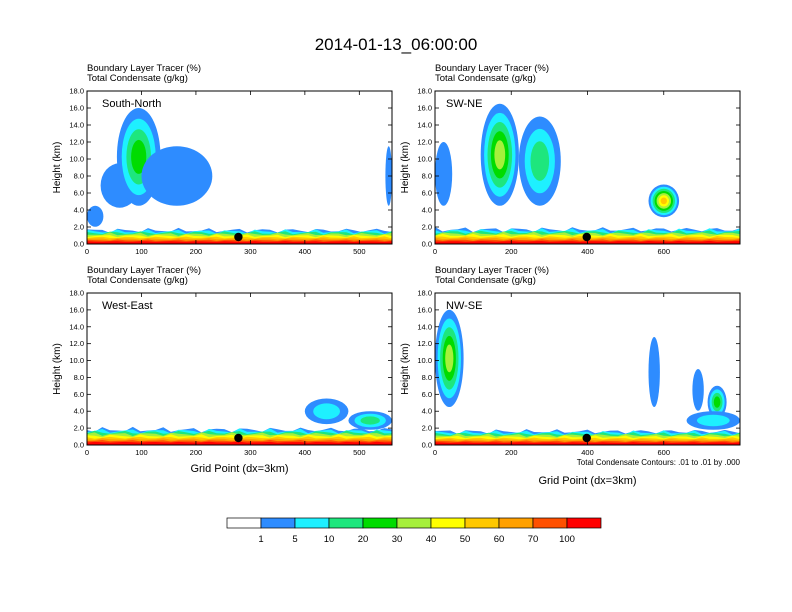  Describe the element at coordinates (414, 531) in the screenshot. I see `colorbar: 1 5 10 20 30 40 50 60 70 100` at that location.